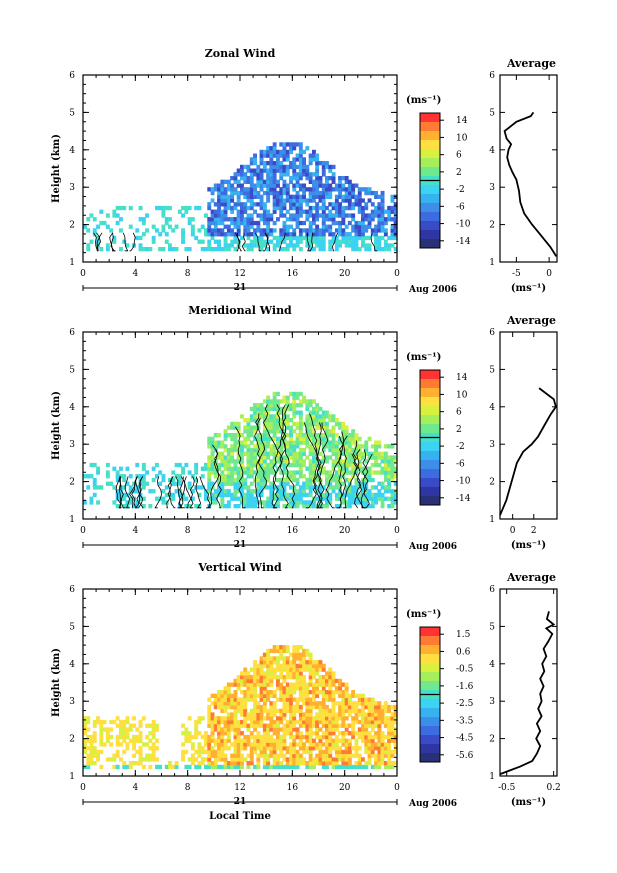  What do you see at coordinates (293, 788) in the screenshot?
I see `x-tick-label: 16` at bounding box center [293, 788].